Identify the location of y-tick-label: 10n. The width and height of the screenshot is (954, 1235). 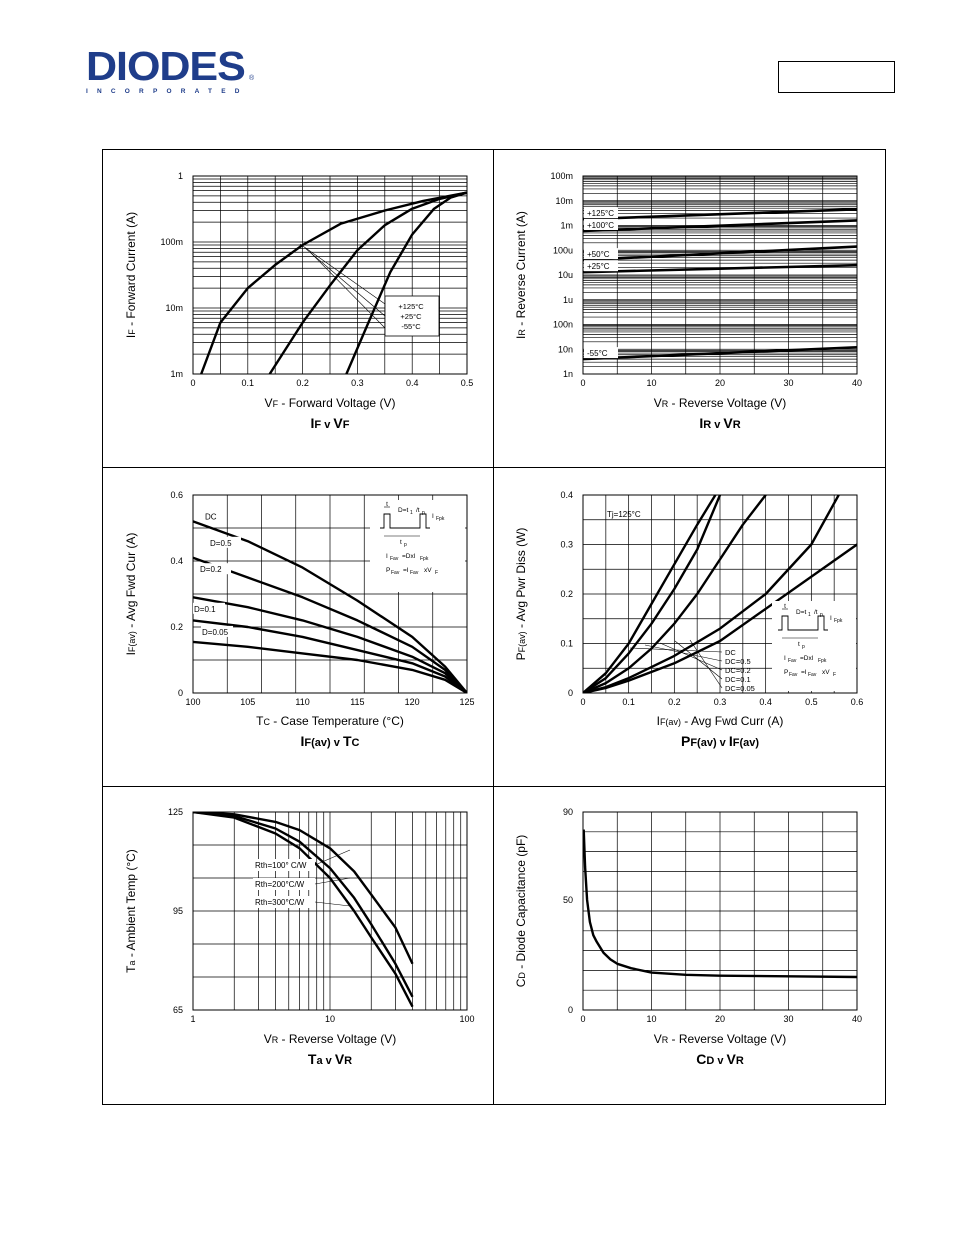
(565, 349).